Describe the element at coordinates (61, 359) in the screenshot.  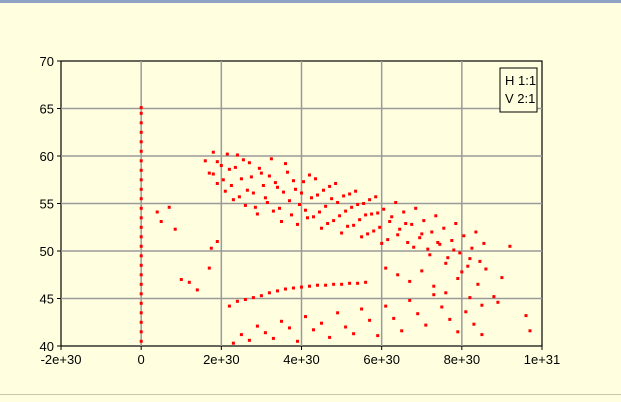
I see `x-tick-label: -2e+30` at that location.